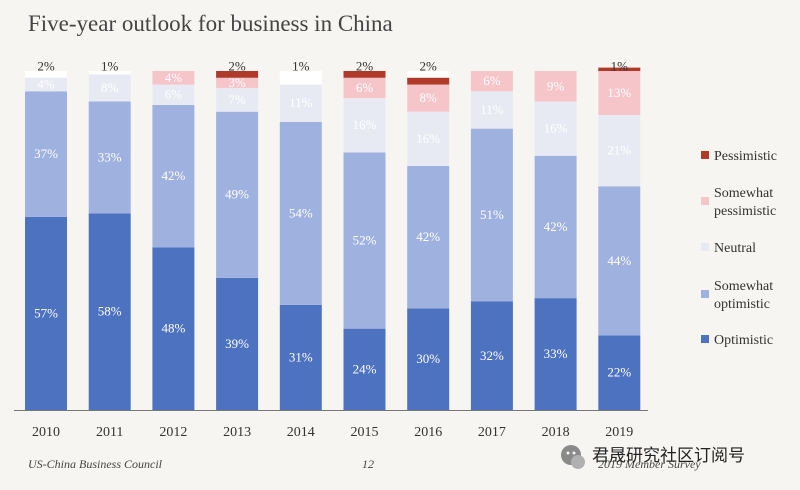  I want to click on chart-title: Five-year outlook for business in China, so click(210, 23).